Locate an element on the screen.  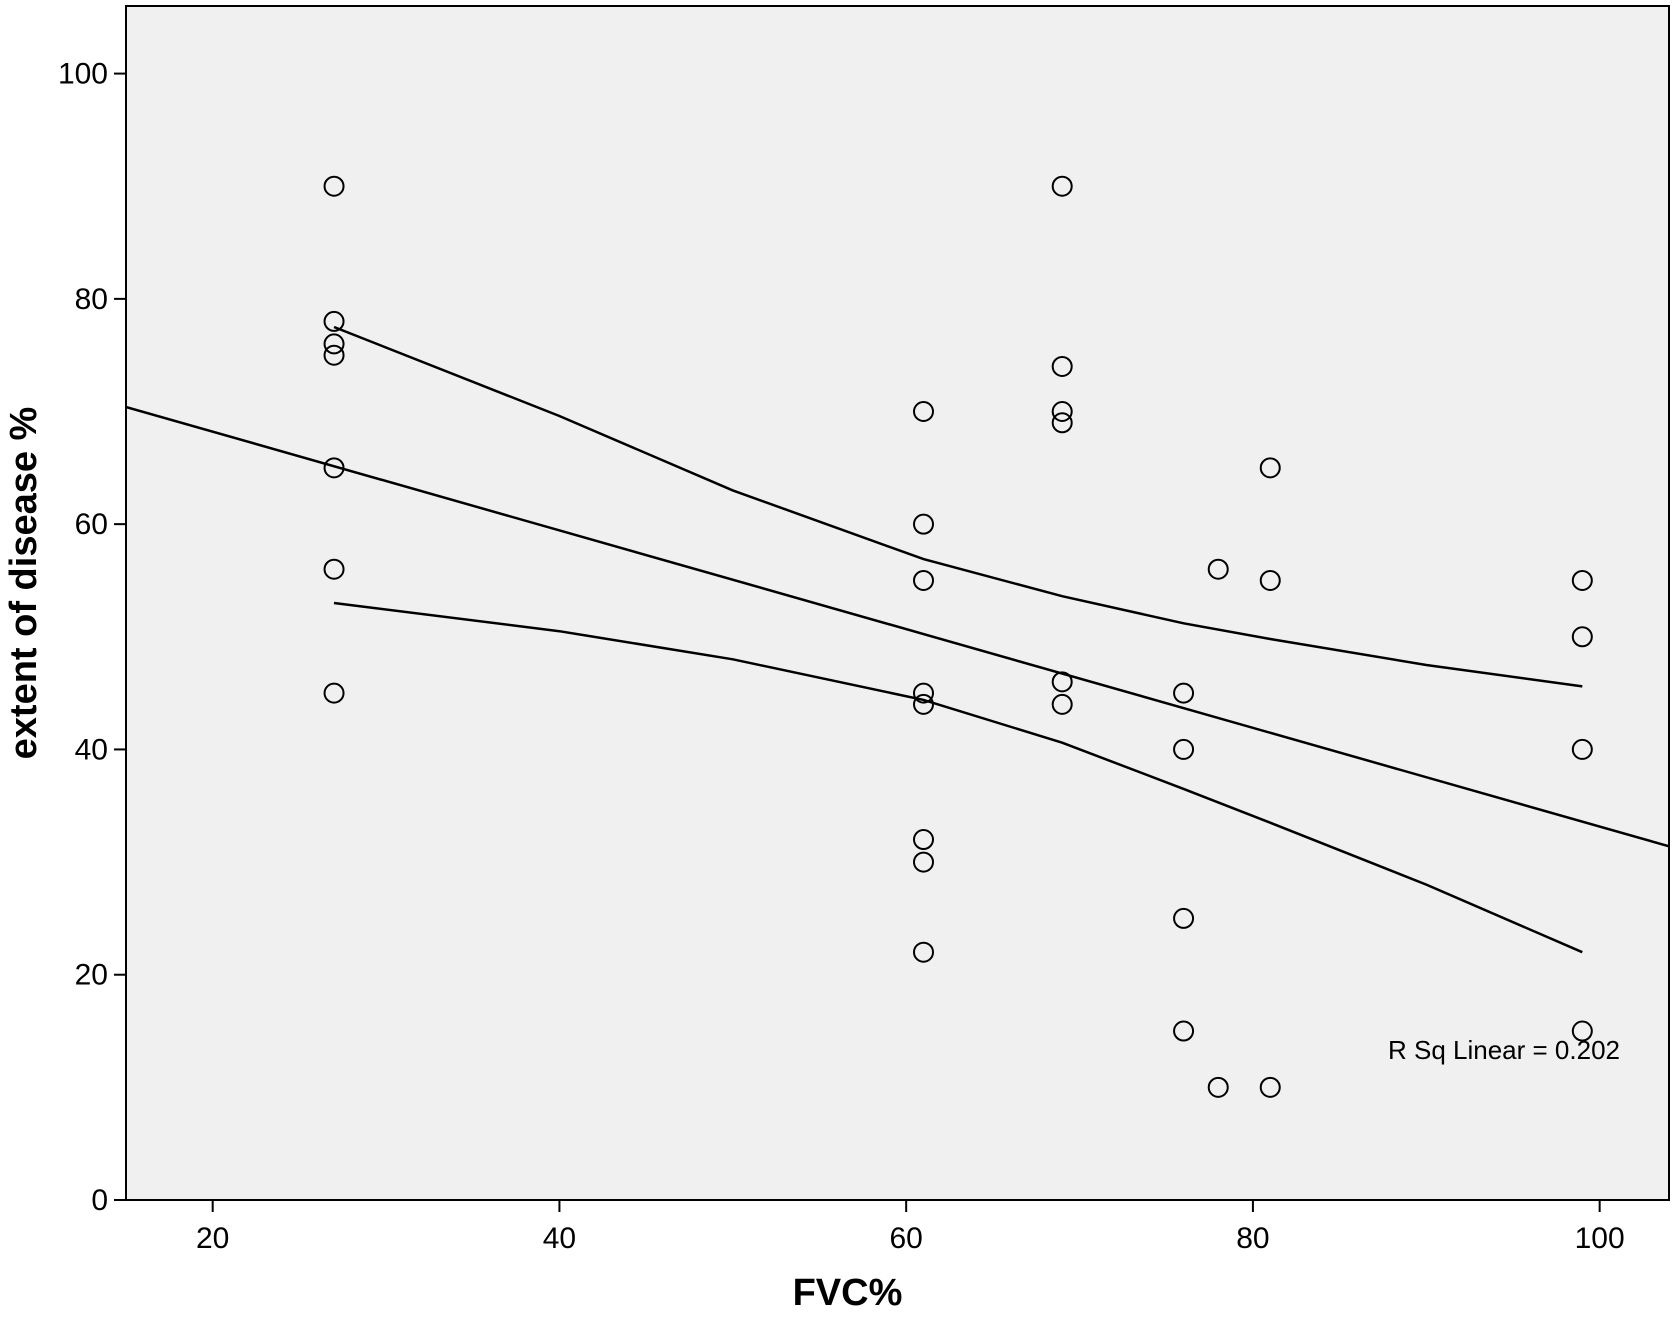
x-axis-title: FVC% is located at coordinates (848, 1293).